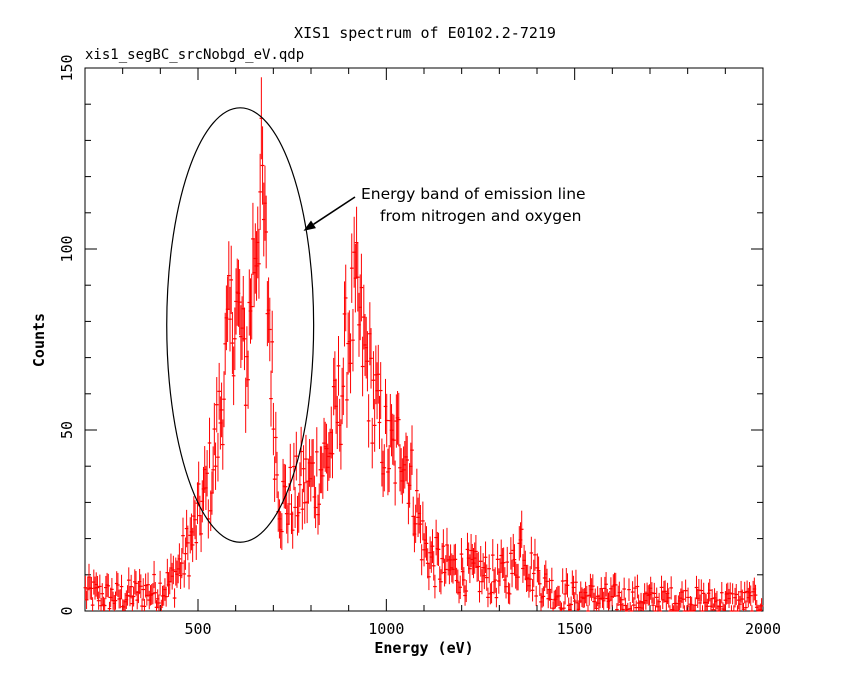  Describe the element at coordinates (67, 248) in the screenshot. I see `y-tick-label: 100` at that location.